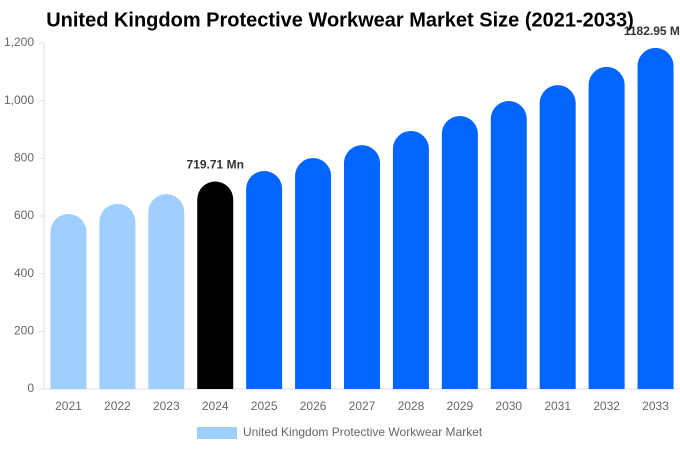 This screenshot has height=450, width=680. Describe the element at coordinates (24, 273) in the screenshot. I see `y-tick-label: 400` at that location.